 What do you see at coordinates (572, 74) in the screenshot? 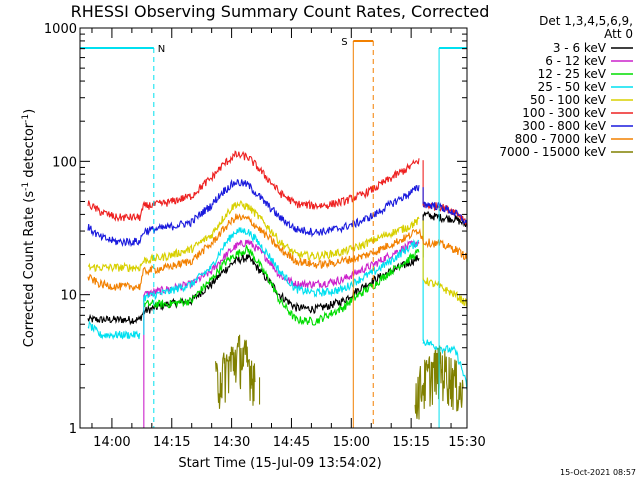
I see `legend-label-2: 12 - 25 keV` at bounding box center [572, 74].